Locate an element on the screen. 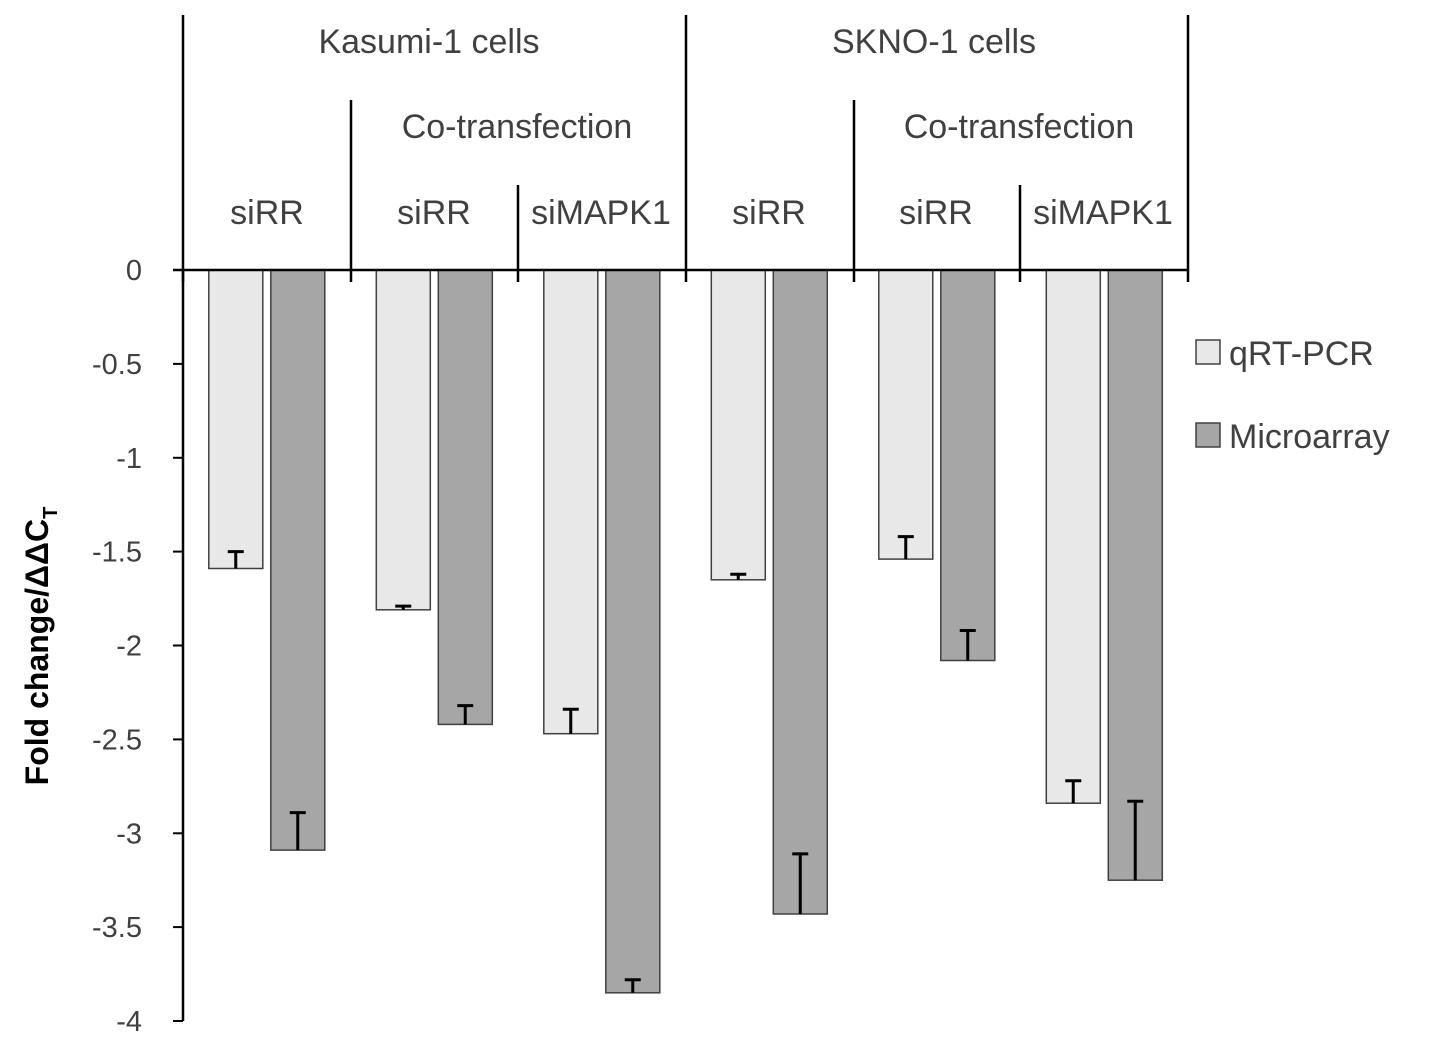 The width and height of the screenshot is (1441, 1046). legend: qRT-PCR Microarray is located at coordinates (1292, 395).